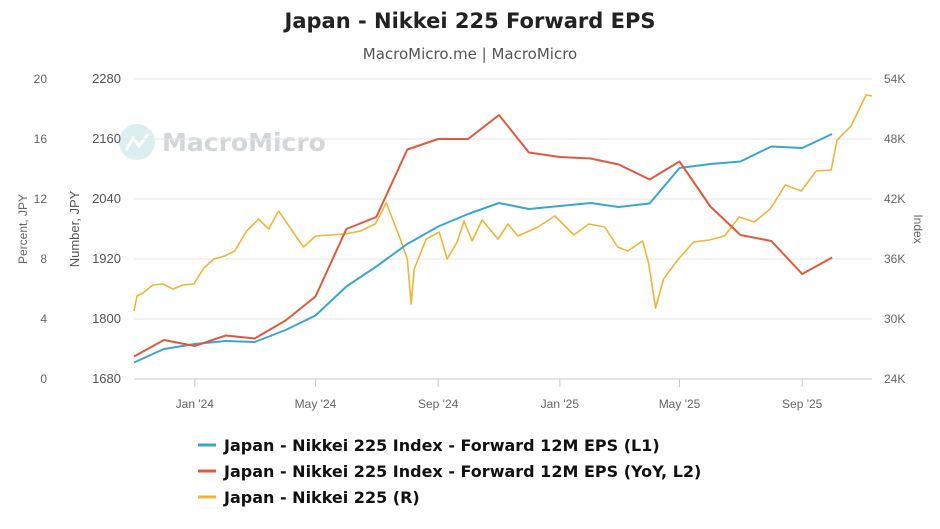 The width and height of the screenshot is (940, 529). Describe the element at coordinates (106, 258) in the screenshot. I see `y-tick-label-number: 1920` at that location.